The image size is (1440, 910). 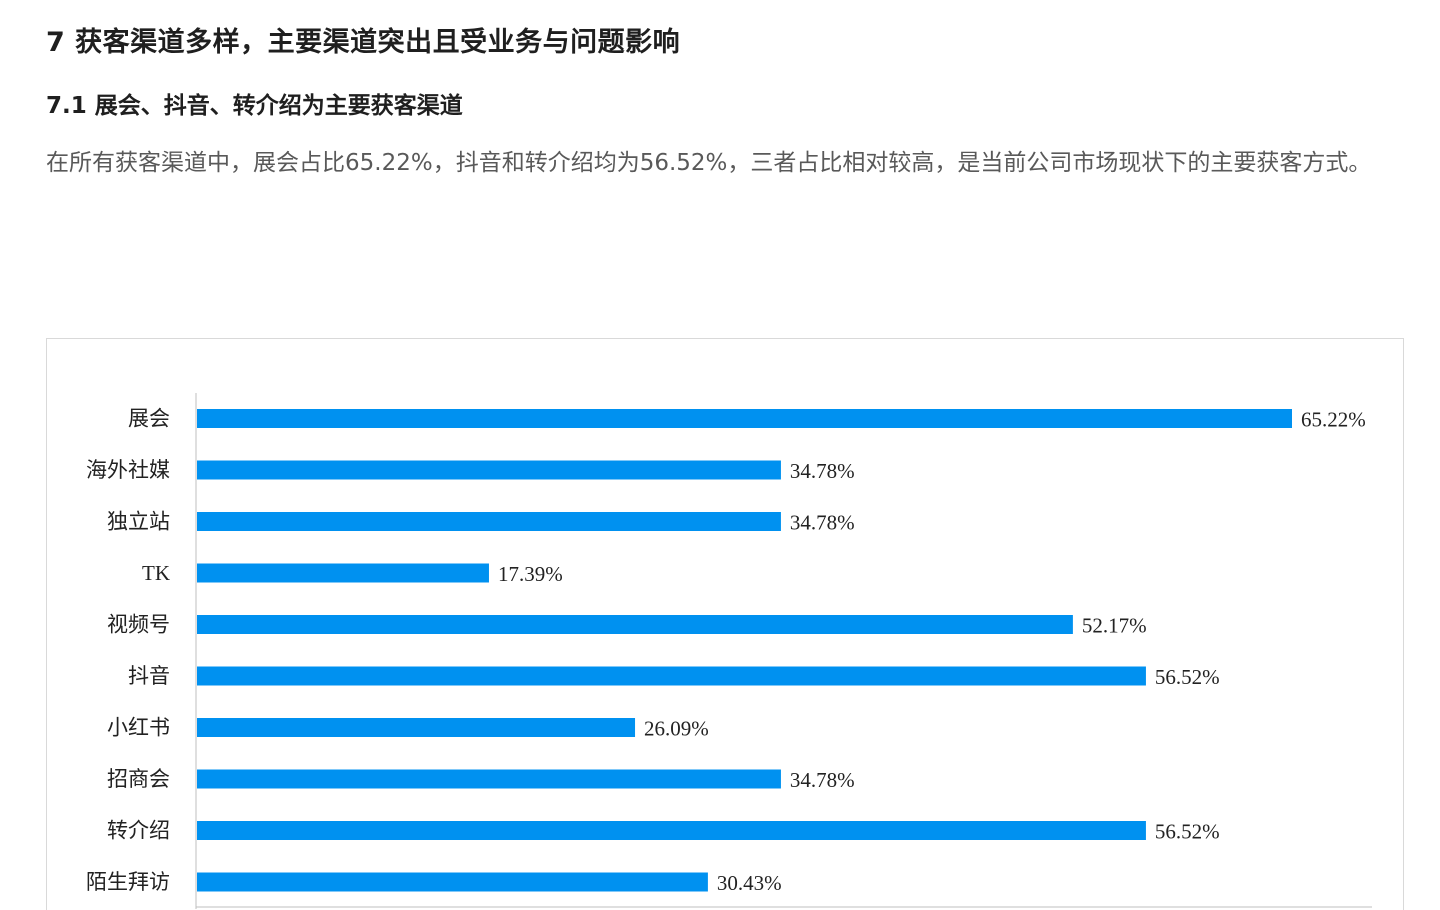 I want to click on category-label: 陌生拜访, so click(x=128, y=882).